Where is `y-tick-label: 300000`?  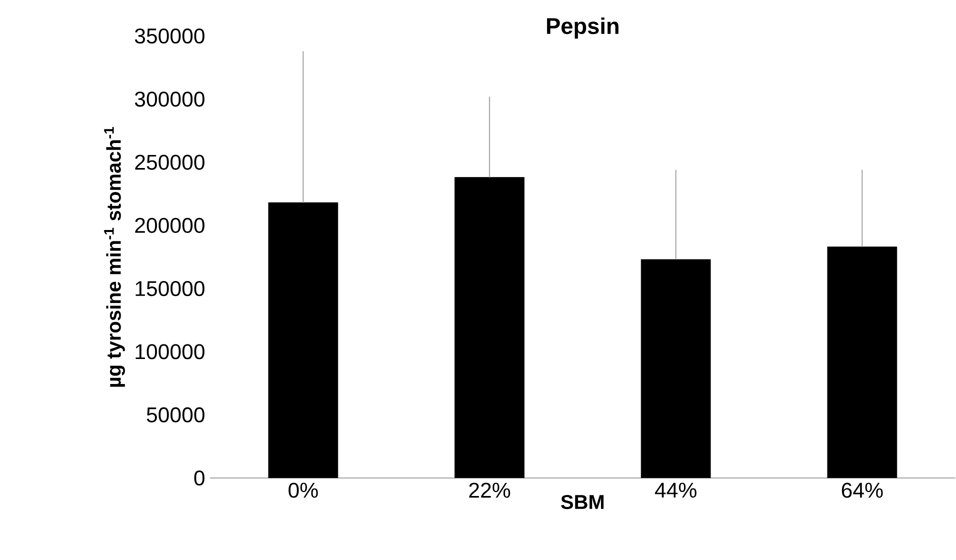
y-tick-label: 300000 is located at coordinates (169, 99).